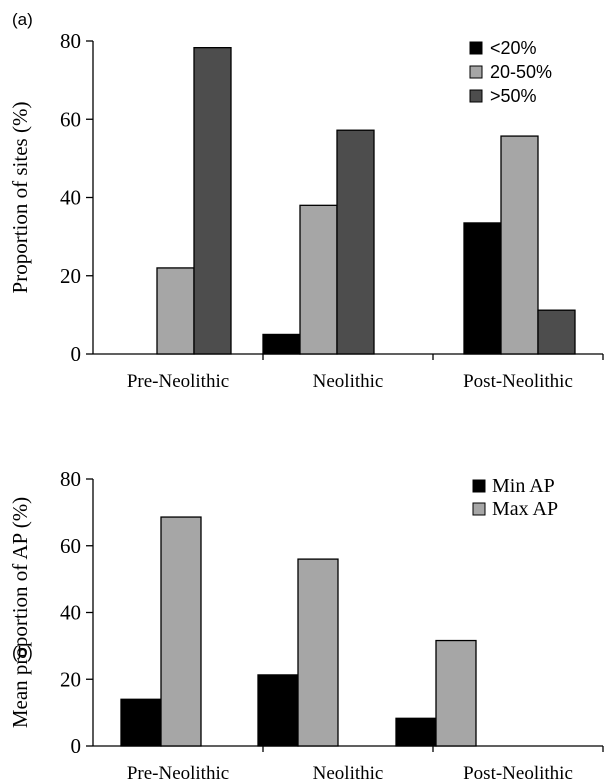  What do you see at coordinates (22, 652) in the screenshot?
I see `panel-label: (b)` at bounding box center [22, 652].